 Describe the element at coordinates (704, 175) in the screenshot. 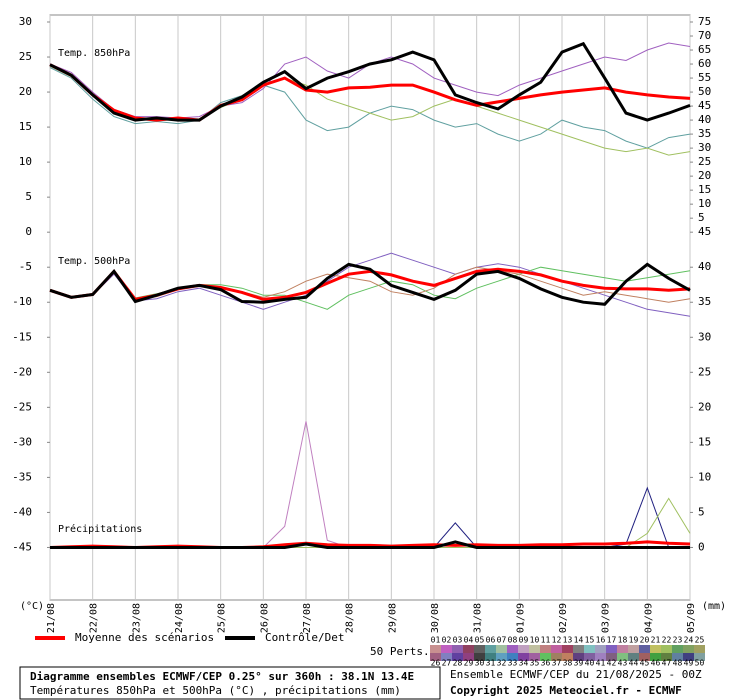

I see `y2-tick-label: 20` at that location.